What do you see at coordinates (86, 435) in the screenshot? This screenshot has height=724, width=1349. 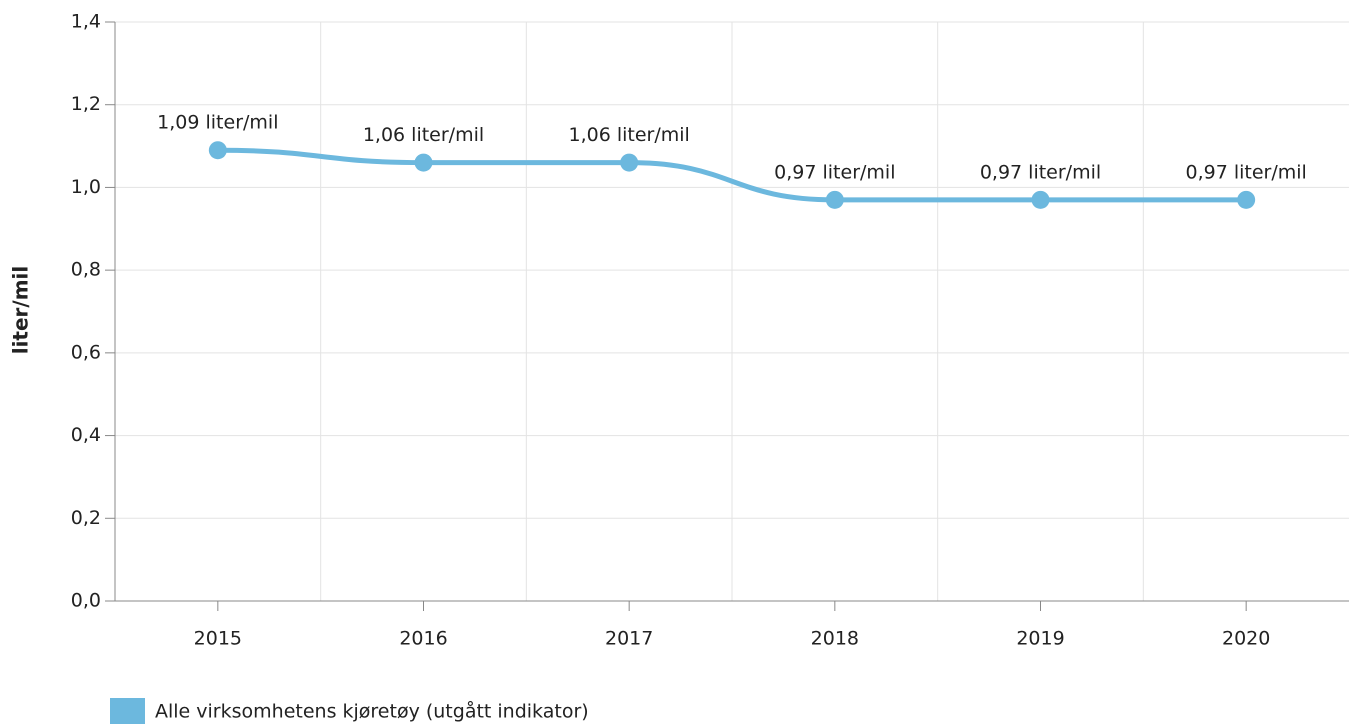 I see `y-tick-label: 0,4` at bounding box center [86, 435].